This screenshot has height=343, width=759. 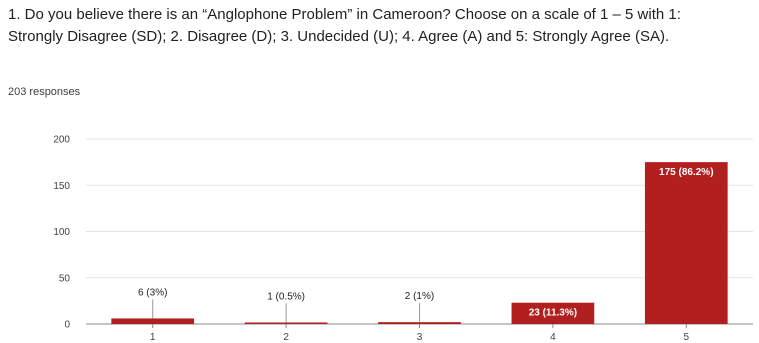 What do you see at coordinates (687, 337) in the screenshot?
I see `x-tick-label: 5` at bounding box center [687, 337].